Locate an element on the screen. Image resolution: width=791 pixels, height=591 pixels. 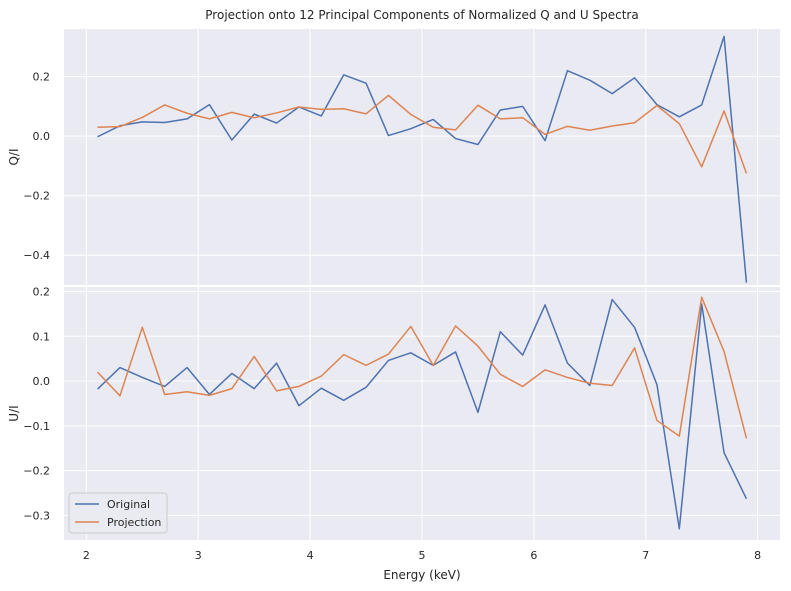
x-tick-label: 3 is located at coordinates (198, 555).